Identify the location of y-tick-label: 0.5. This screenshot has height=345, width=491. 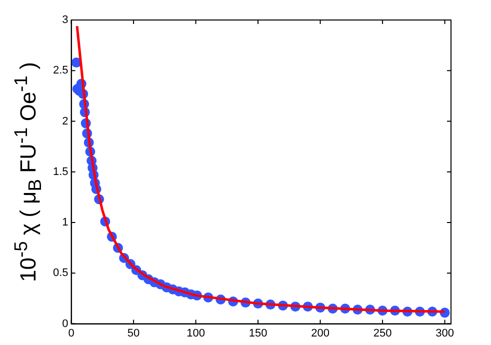
(60, 273).